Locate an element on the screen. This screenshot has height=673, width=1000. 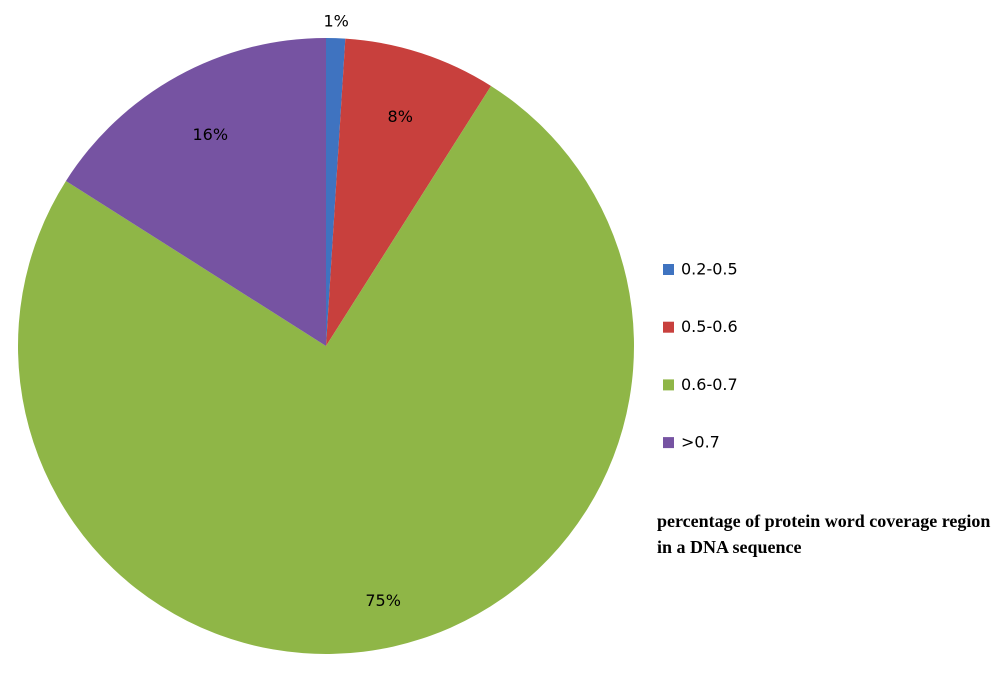
legend-label: 0.6-0.7 is located at coordinates (709, 384).